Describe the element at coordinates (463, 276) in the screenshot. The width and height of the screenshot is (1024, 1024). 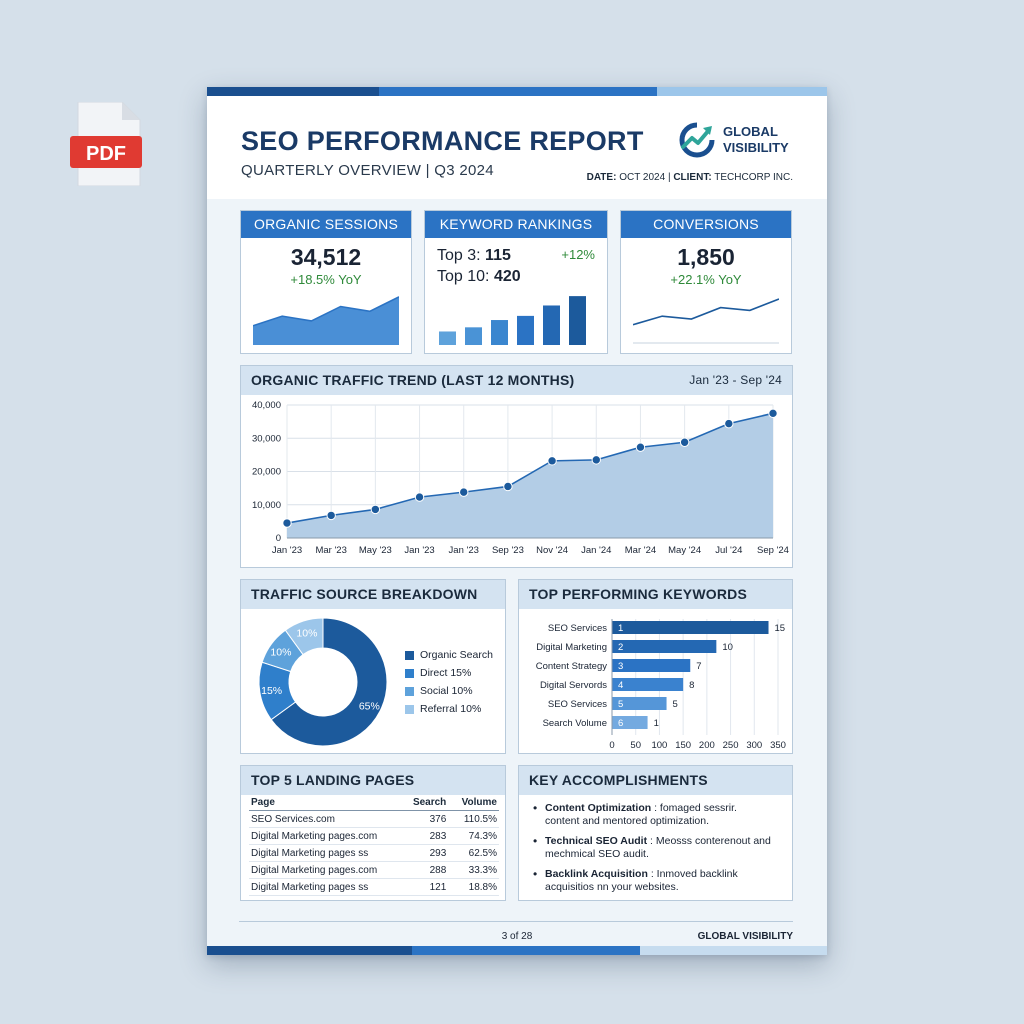
I see `top10-label: Top 10:` at that location.